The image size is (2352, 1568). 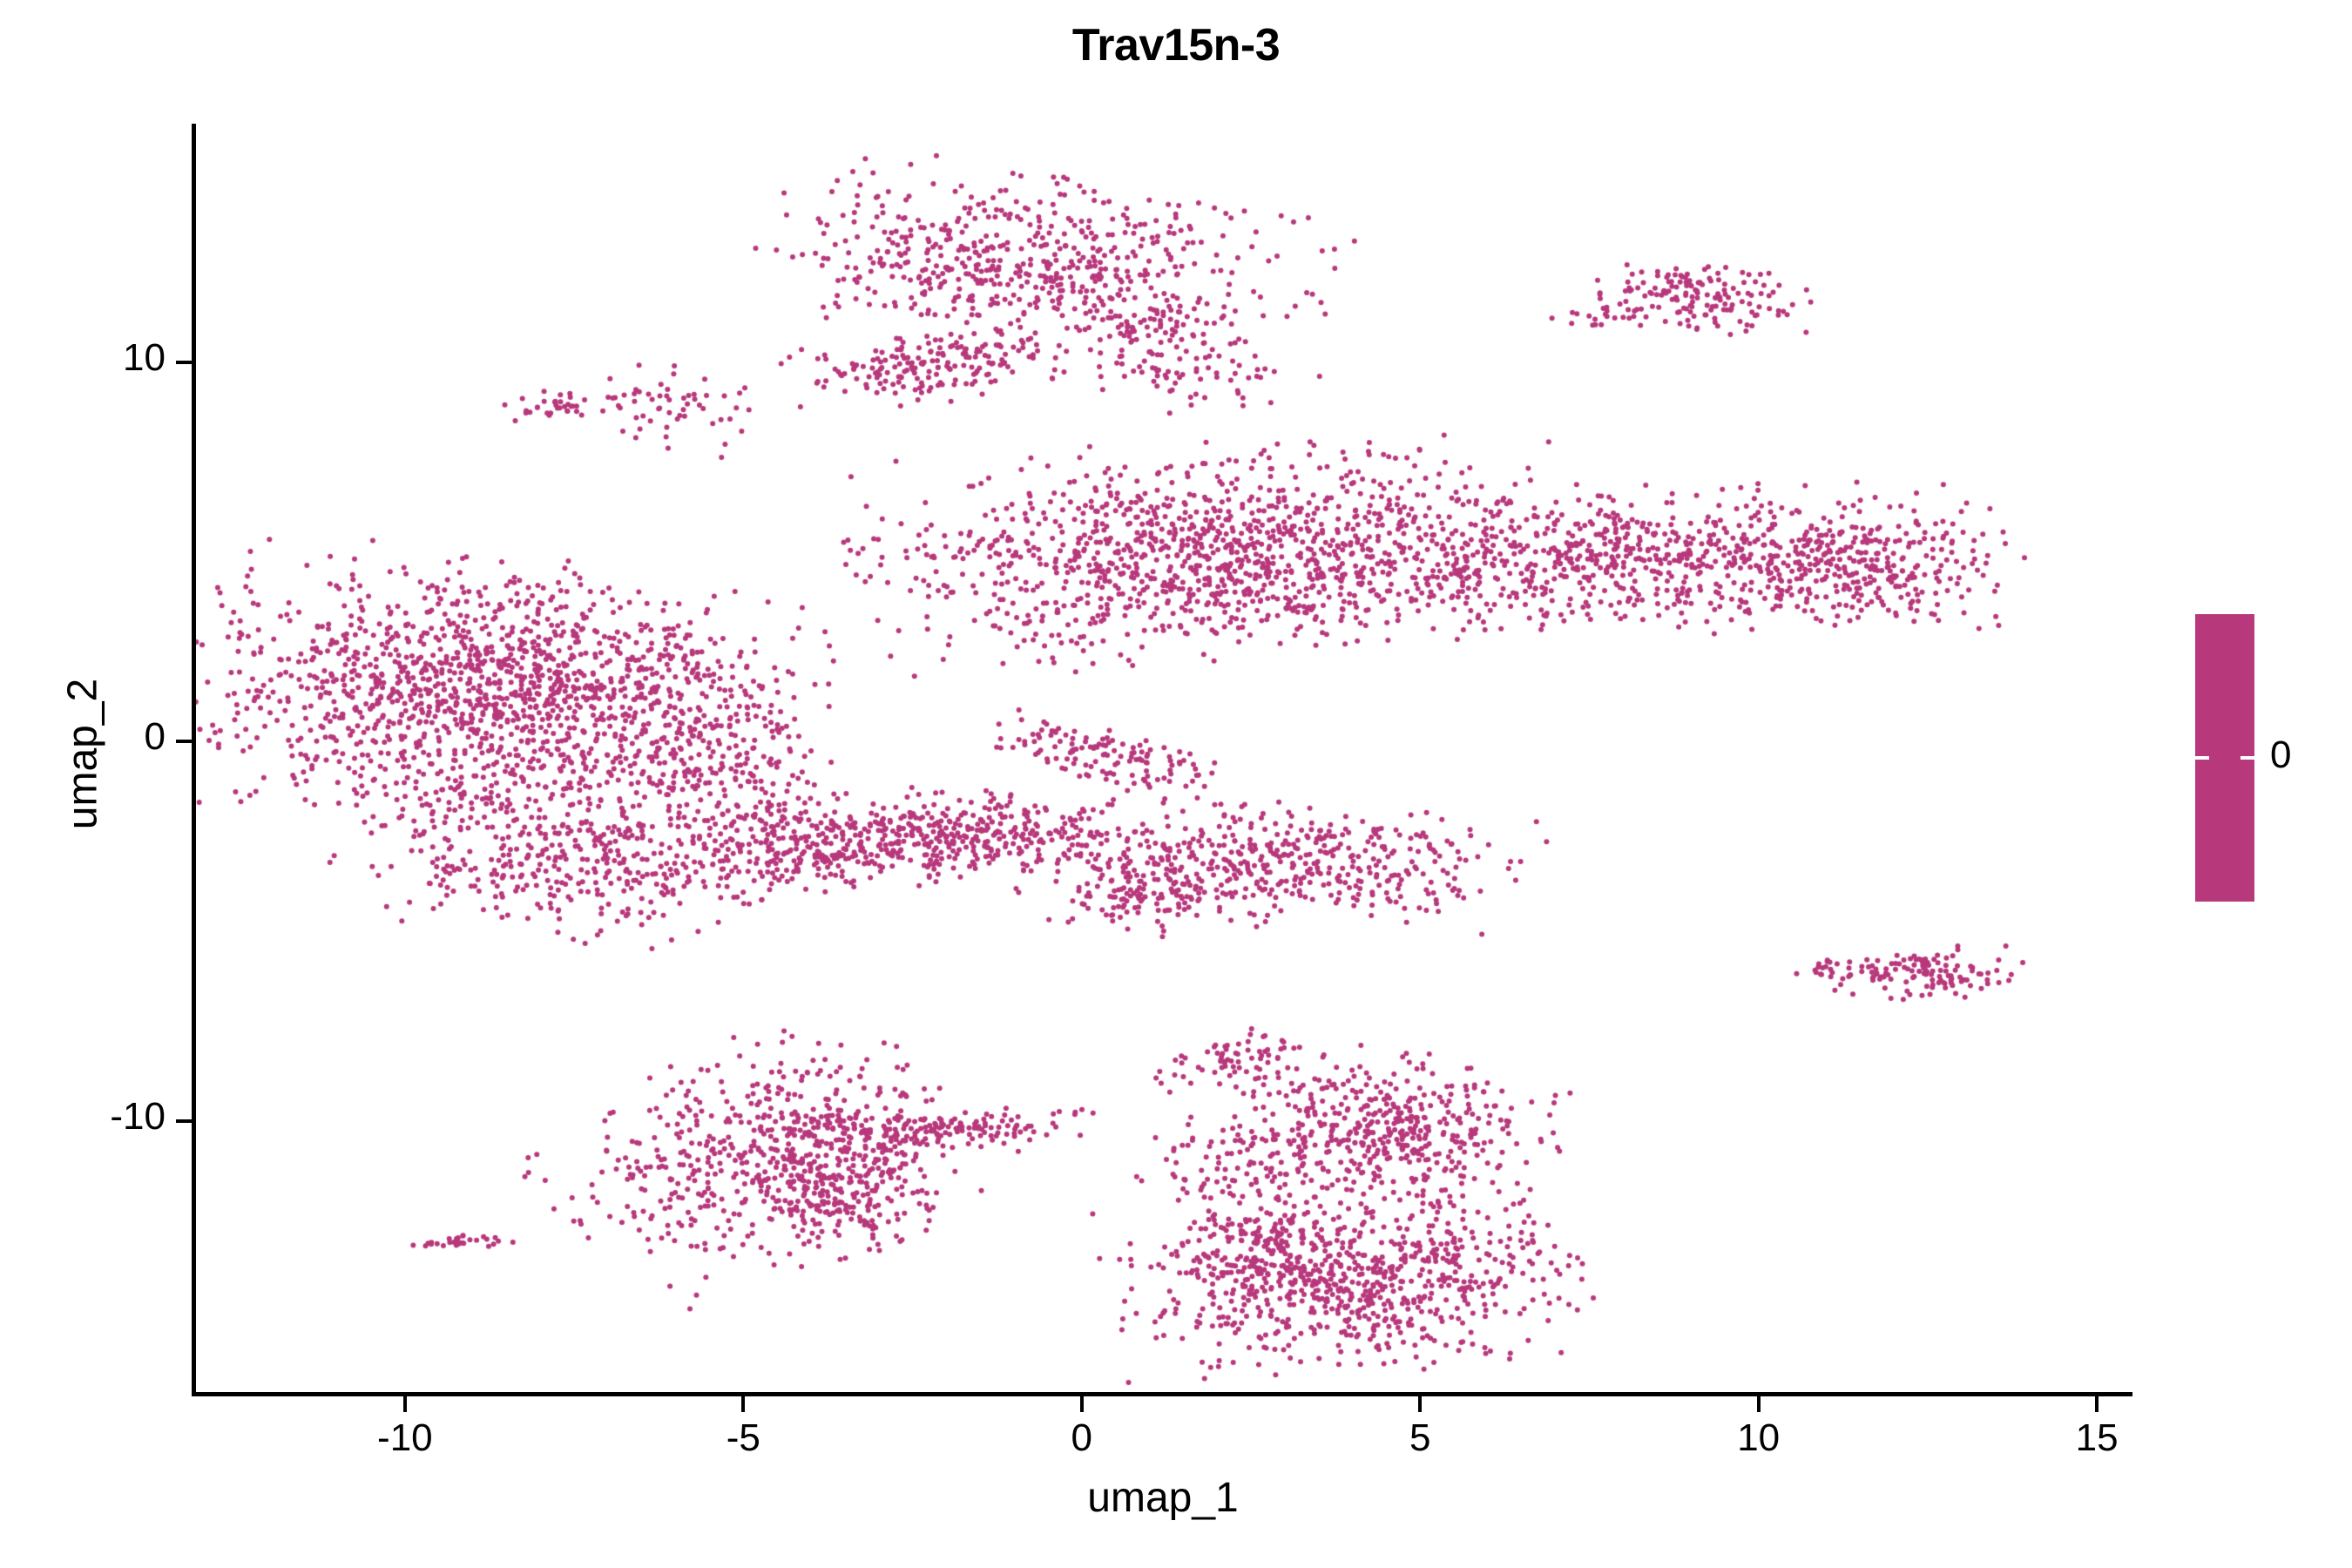 I want to click on page-title: Trav15n-3, so click(x=1176, y=45).